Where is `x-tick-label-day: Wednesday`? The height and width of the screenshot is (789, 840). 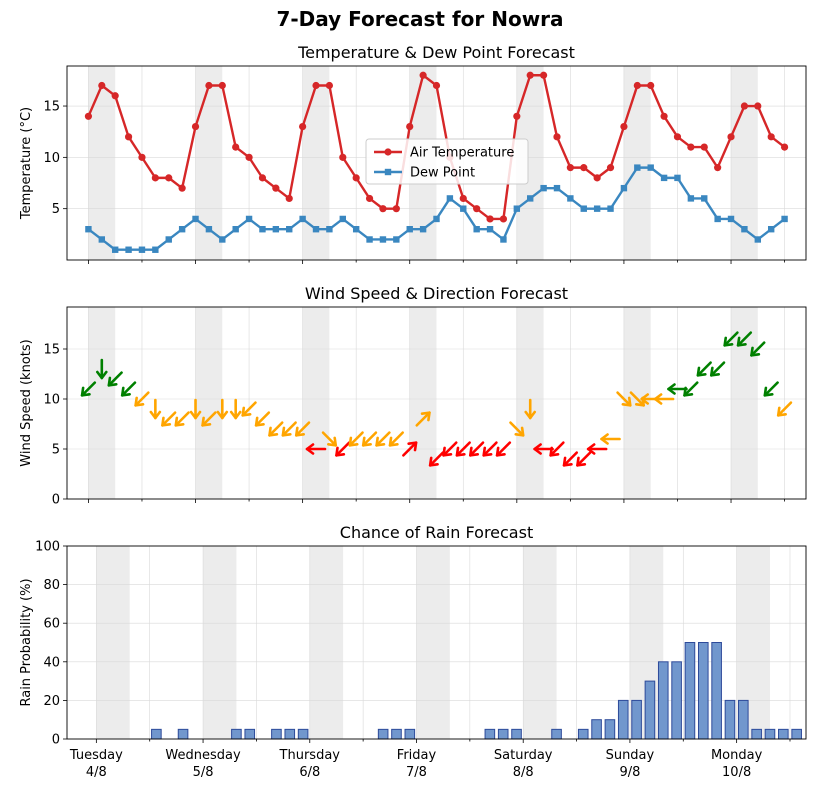 x-tick-label-day: Wednesday is located at coordinates (203, 755).